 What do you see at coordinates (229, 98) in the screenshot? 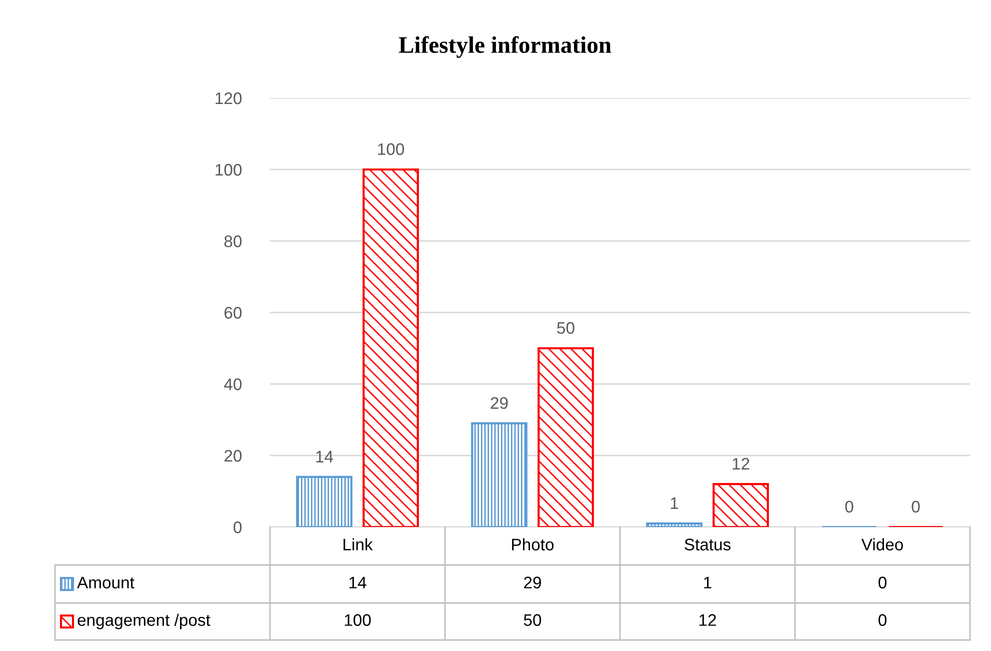
I see `y-tick-label: 120` at bounding box center [229, 98].